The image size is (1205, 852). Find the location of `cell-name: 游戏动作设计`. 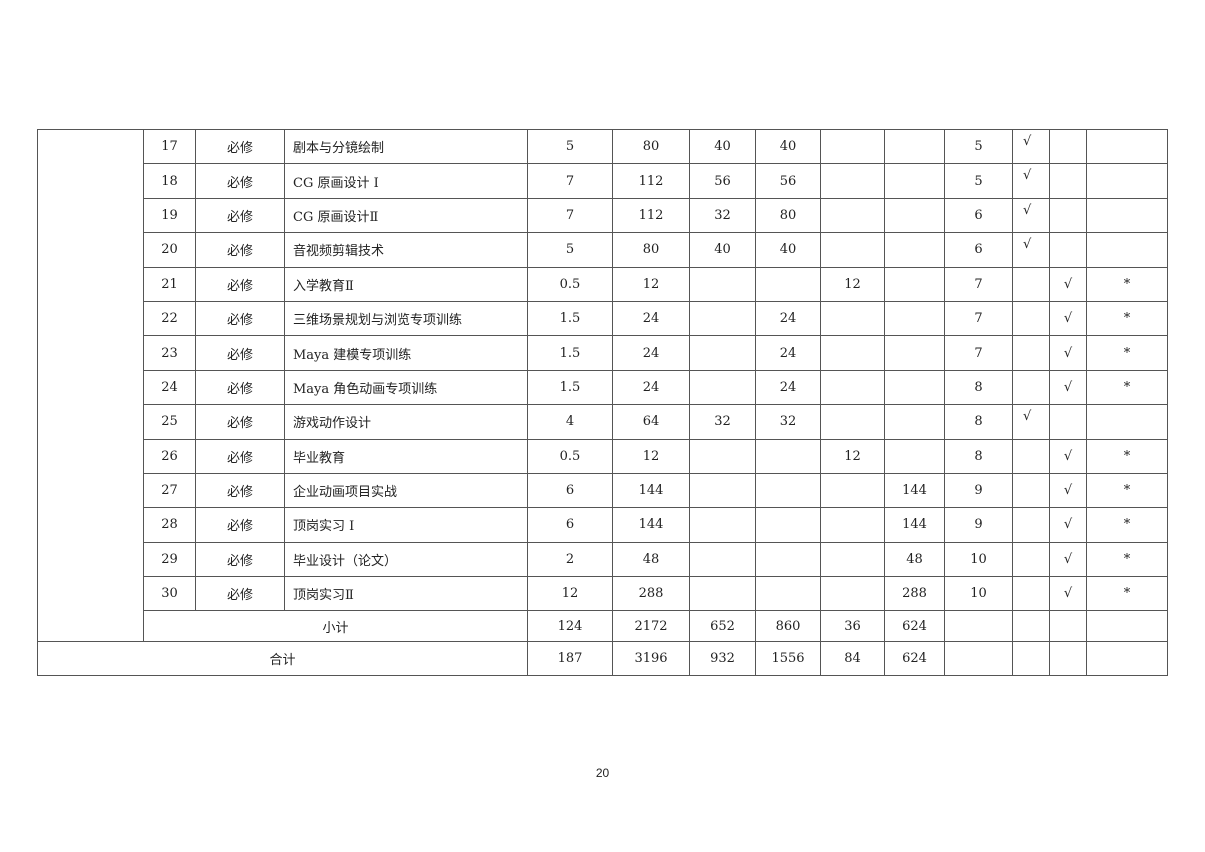

cell-name: 游戏动作设计 is located at coordinates (406, 422).